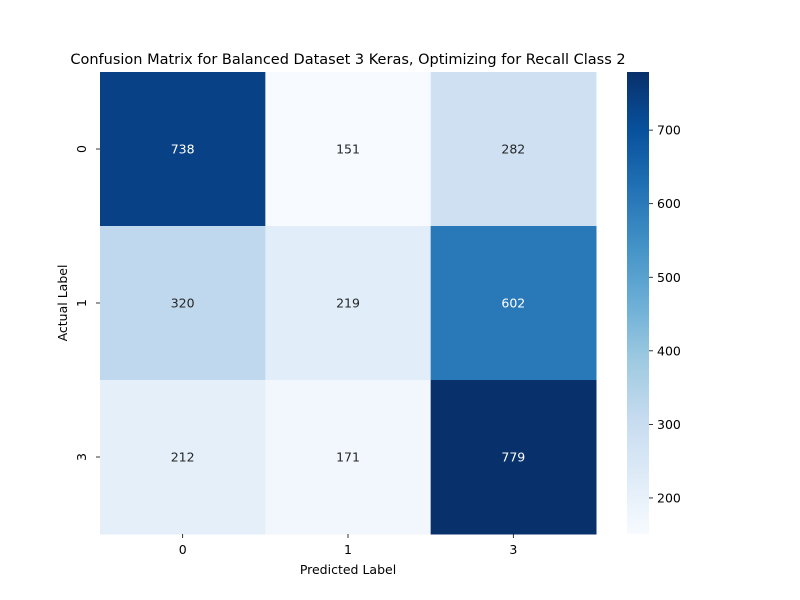 The width and height of the screenshot is (800, 600). Describe the element at coordinates (513, 549) in the screenshot. I see `x-tick-label: 3` at that location.